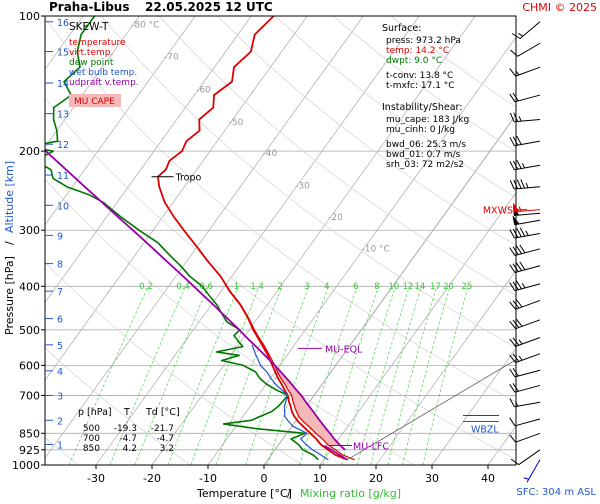 The width and height of the screenshot is (600, 504). What do you see at coordinates (306, 287) in the screenshot?
I see `mixing-ratio-label: 3` at bounding box center [306, 287].